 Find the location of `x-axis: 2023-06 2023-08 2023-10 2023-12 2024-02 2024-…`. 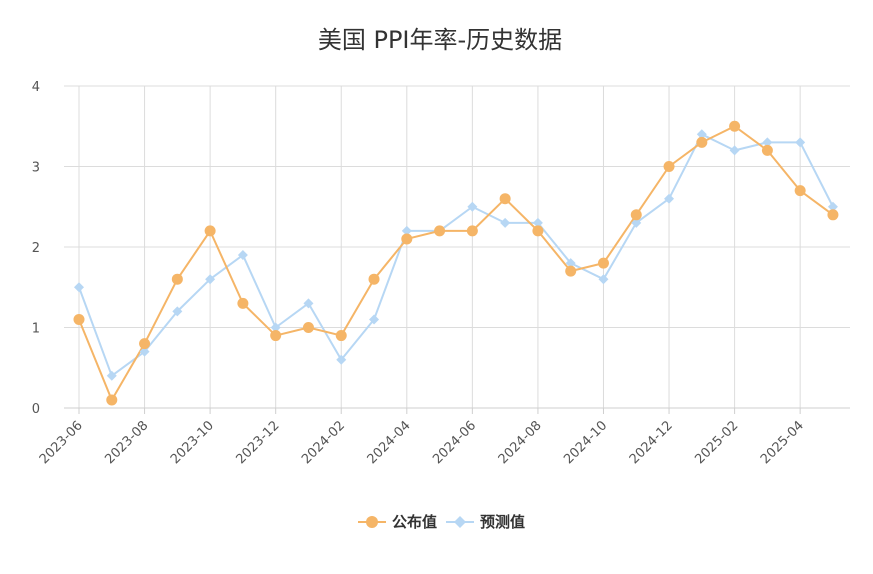

x-axis: 2023-06 2023-08 2023-10 2023-12 2024-02 2024-… is located at coordinates (443, 437).